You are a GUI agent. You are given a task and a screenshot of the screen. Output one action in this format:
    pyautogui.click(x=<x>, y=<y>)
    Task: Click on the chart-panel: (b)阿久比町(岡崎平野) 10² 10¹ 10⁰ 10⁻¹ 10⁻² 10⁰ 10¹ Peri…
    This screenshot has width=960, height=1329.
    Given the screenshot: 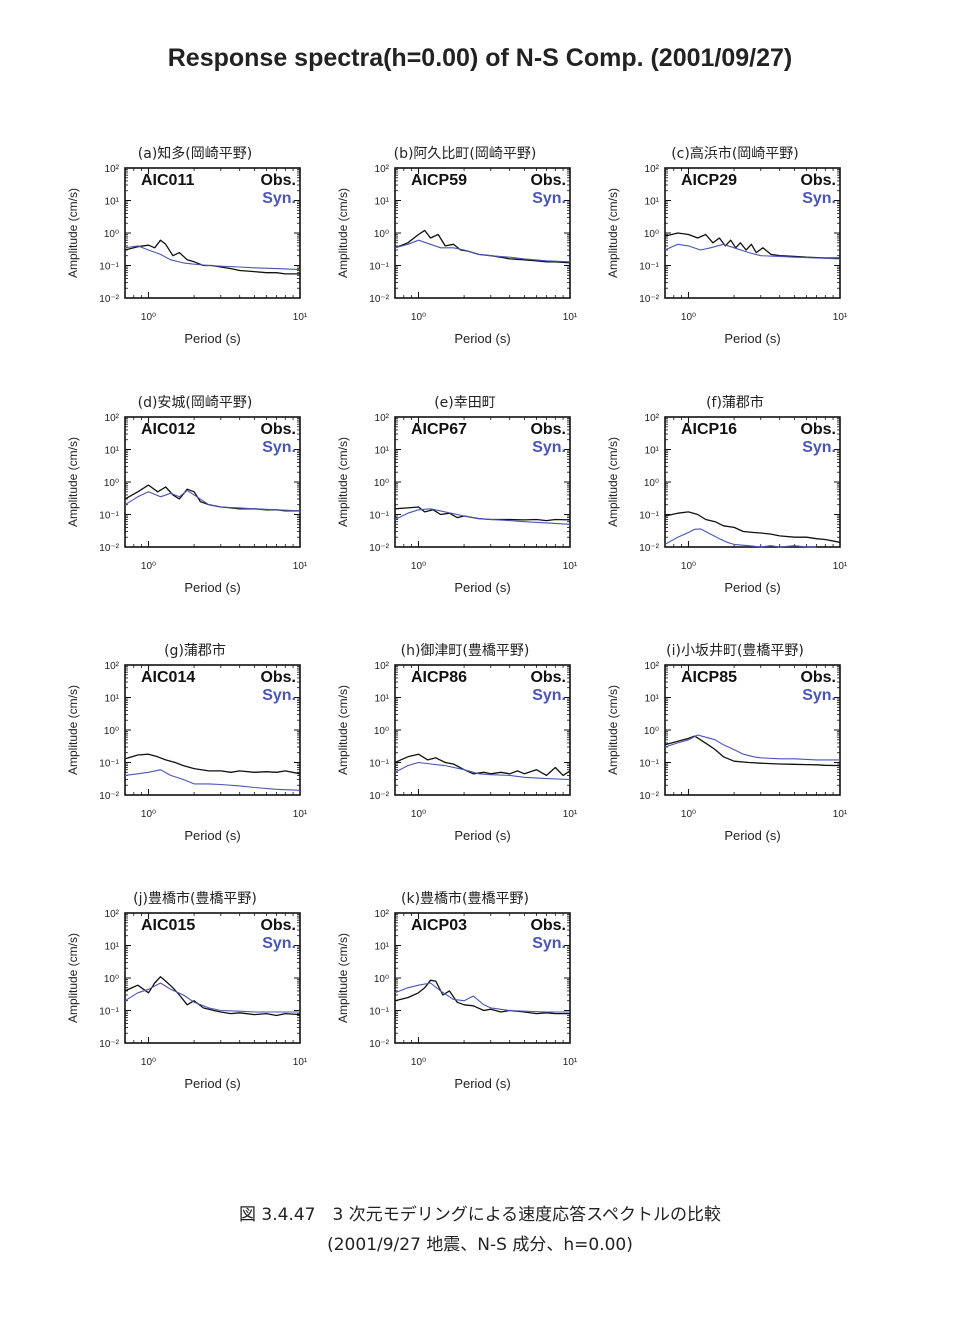 What is the action you would take?
    pyautogui.click(x=465, y=248)
    